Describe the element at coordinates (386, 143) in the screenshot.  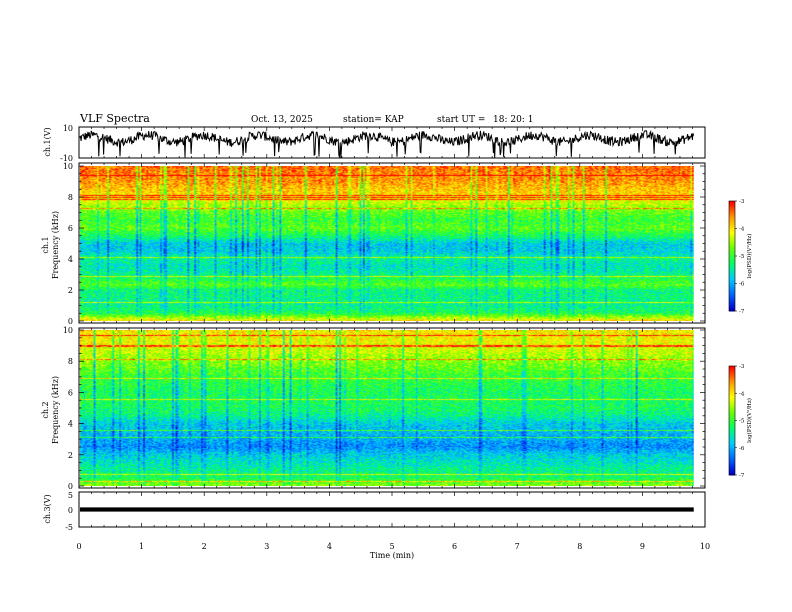
I see `ch1-waveform-line` at that location.